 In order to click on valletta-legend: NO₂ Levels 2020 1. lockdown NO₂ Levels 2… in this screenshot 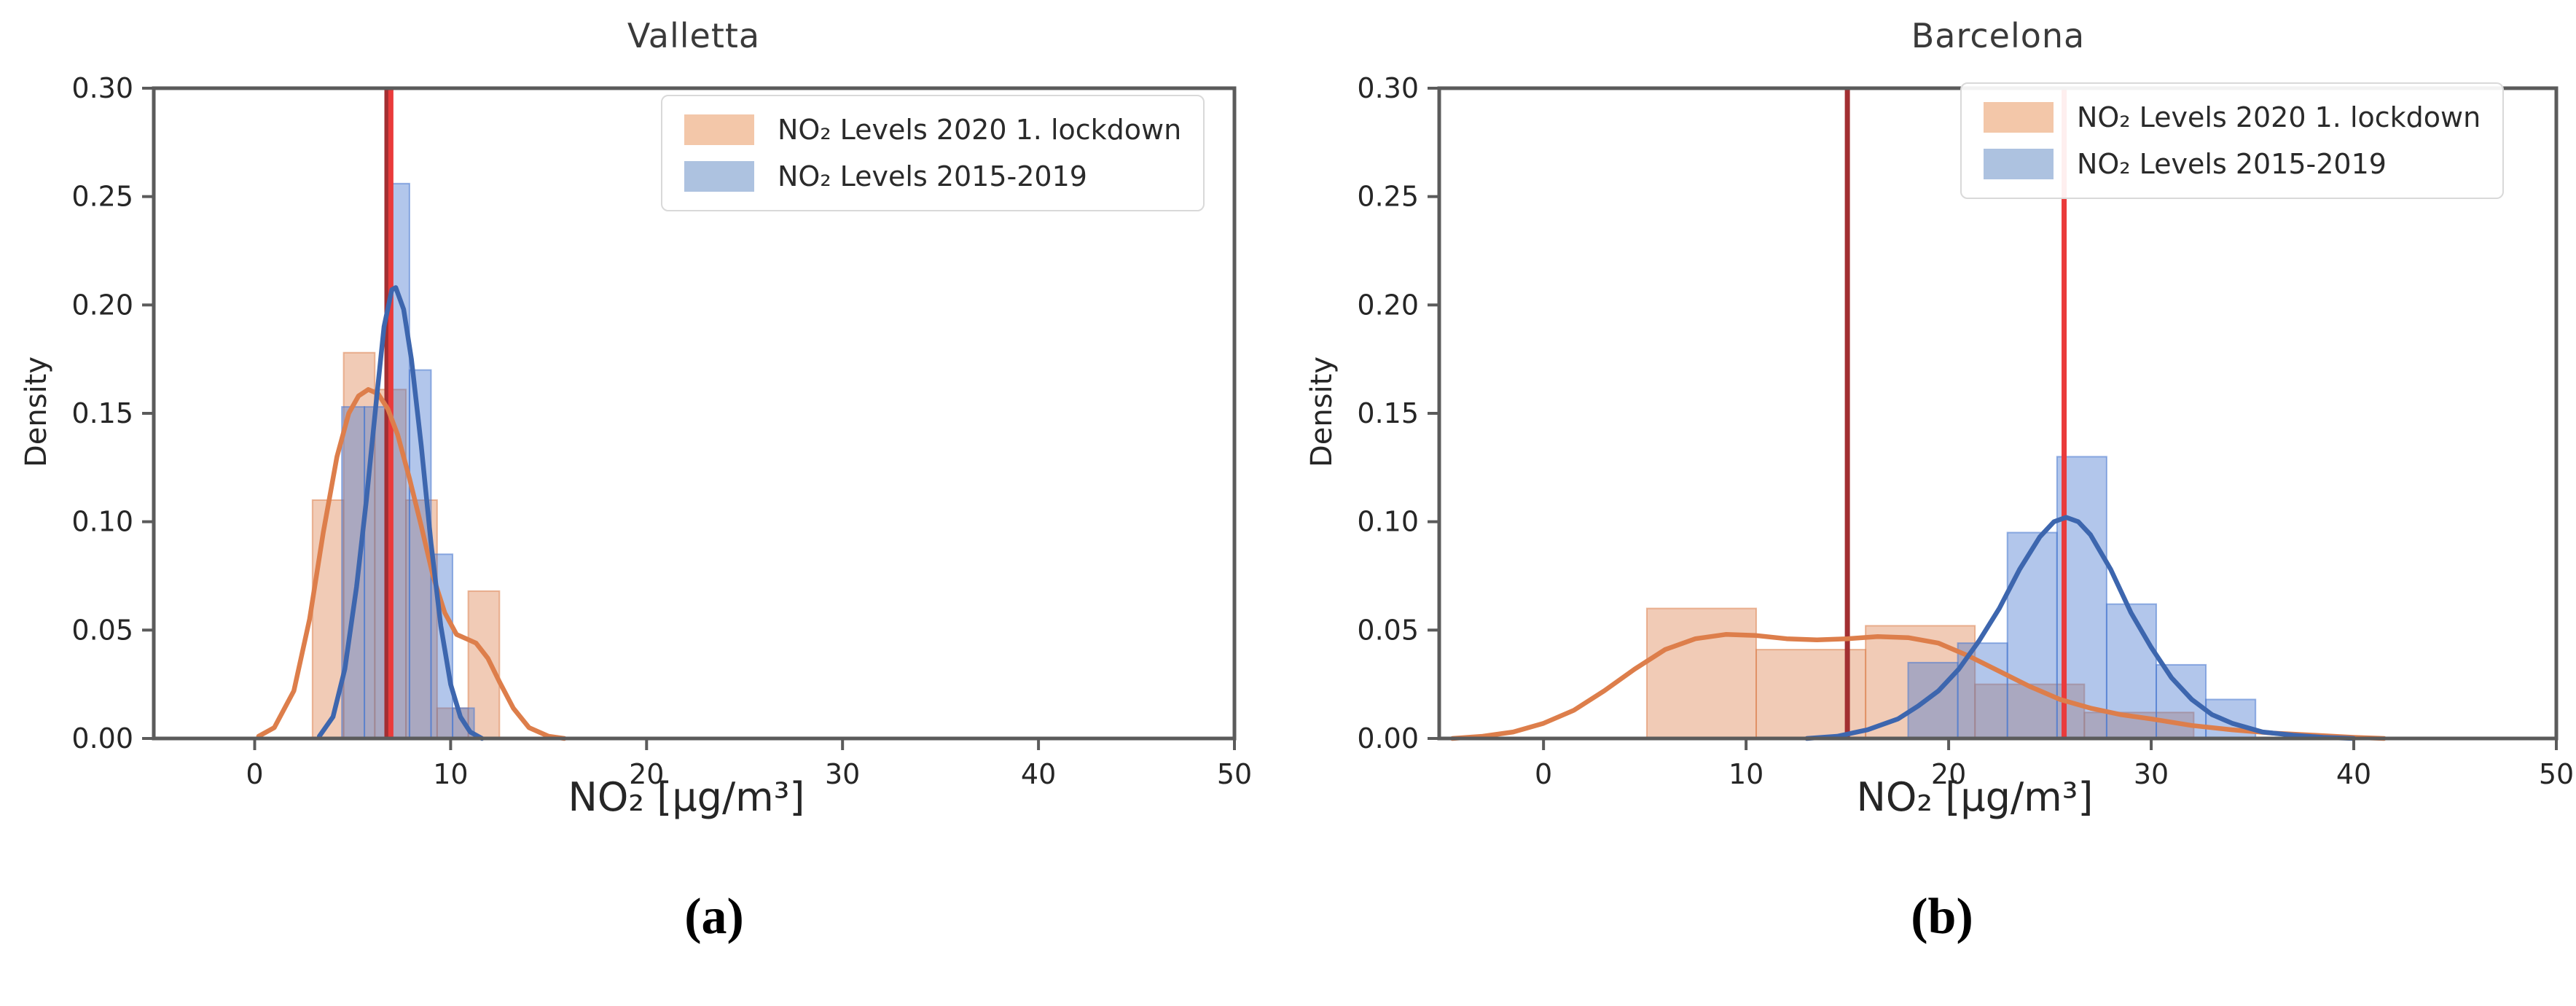, I will do `click(933, 153)`.